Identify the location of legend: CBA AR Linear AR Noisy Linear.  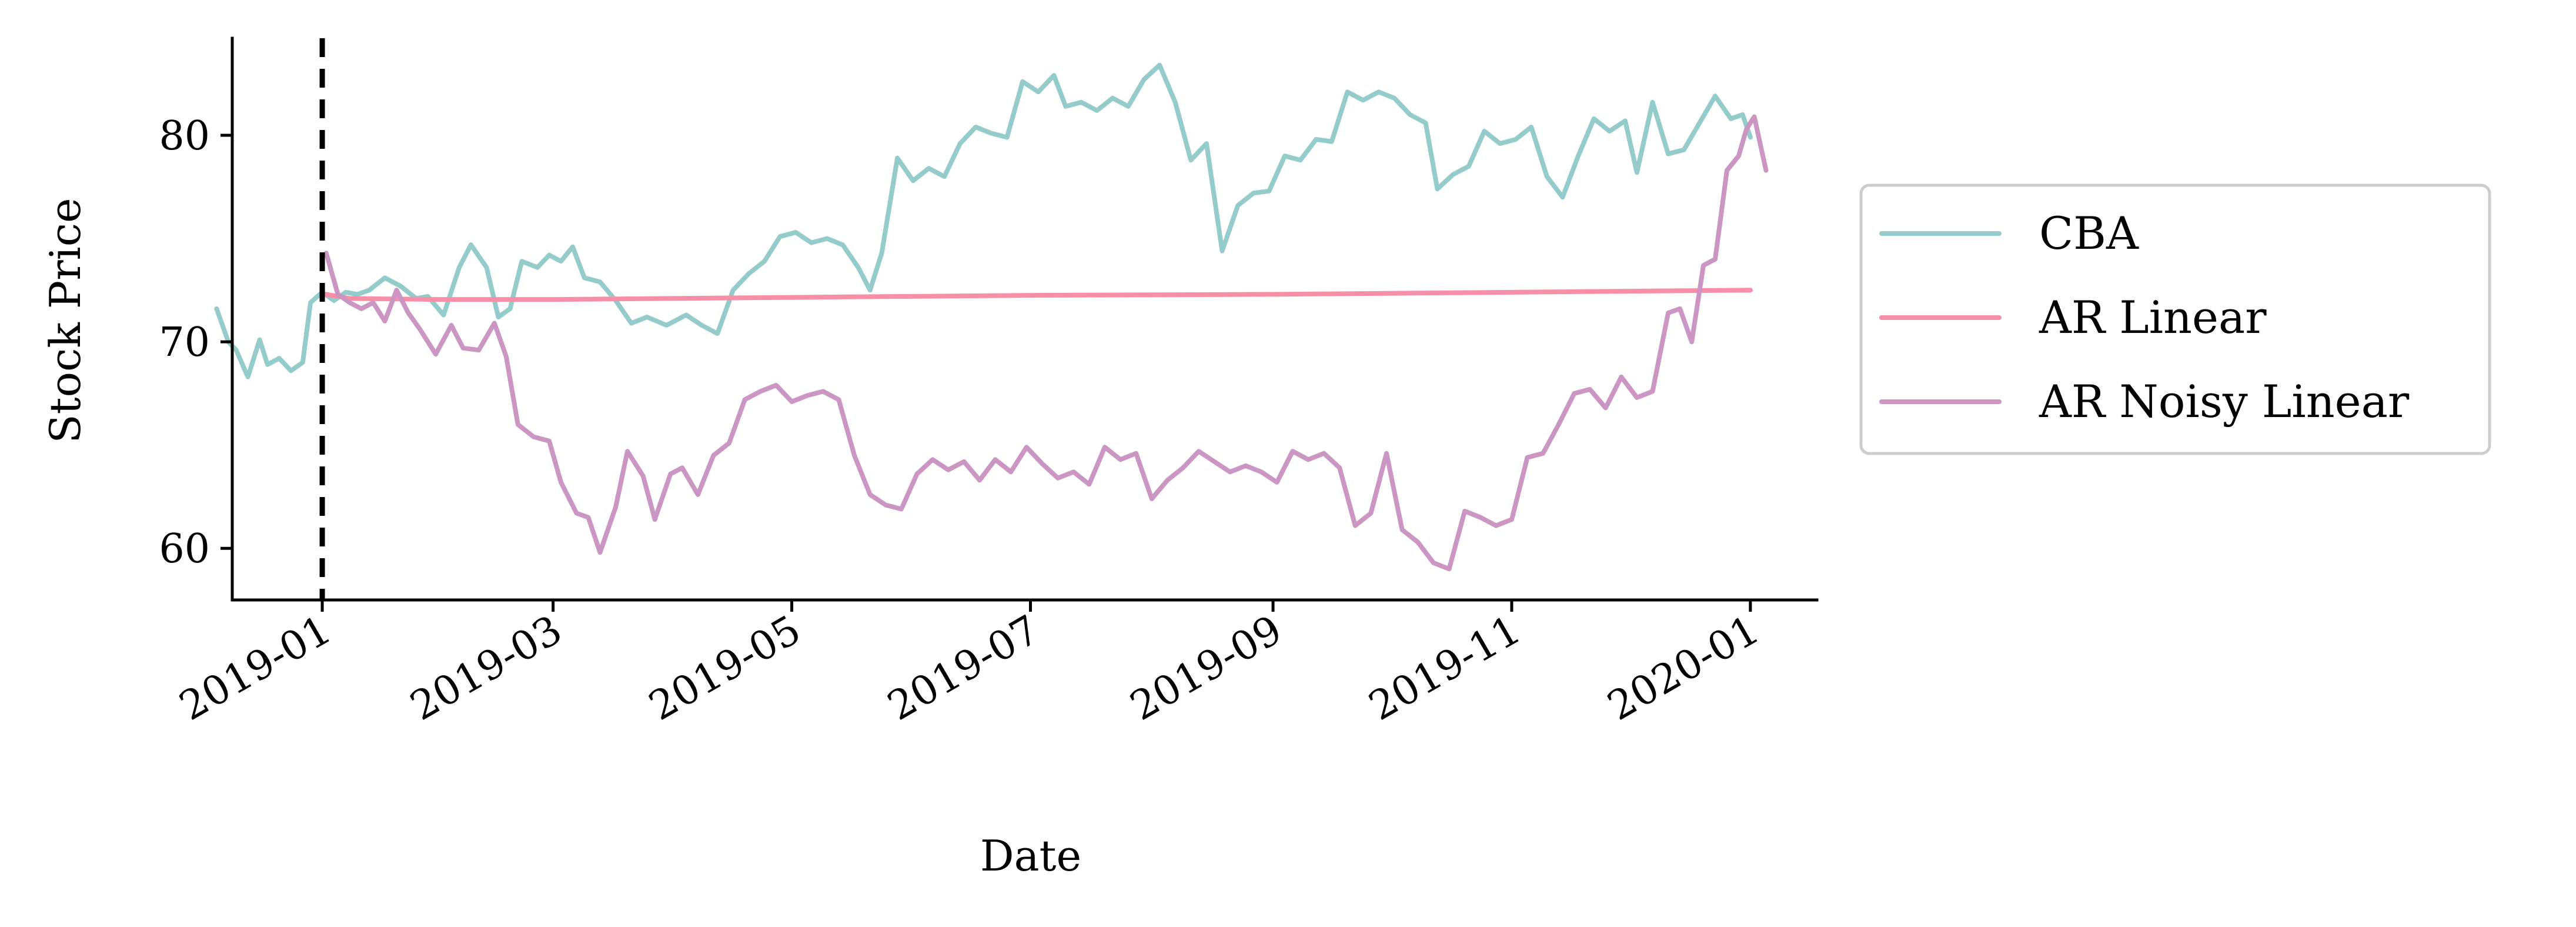
(2175, 319).